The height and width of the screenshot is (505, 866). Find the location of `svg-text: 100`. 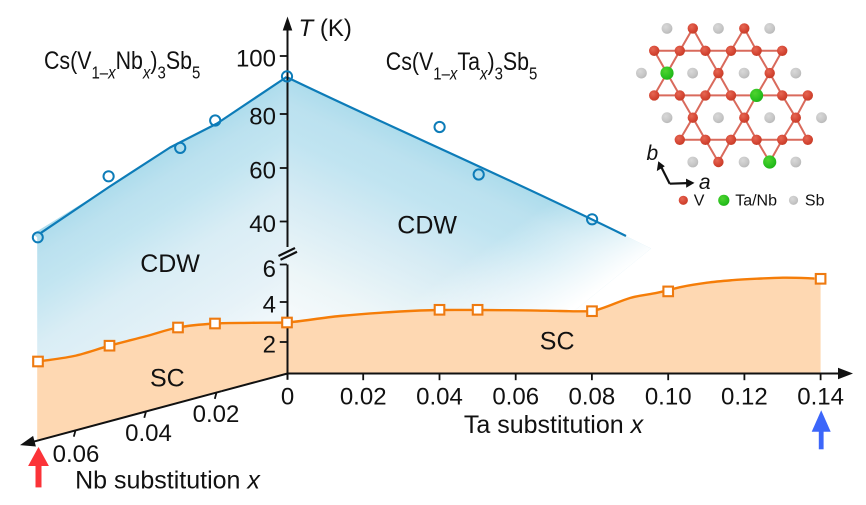

svg-text: 100 is located at coordinates (256, 59).